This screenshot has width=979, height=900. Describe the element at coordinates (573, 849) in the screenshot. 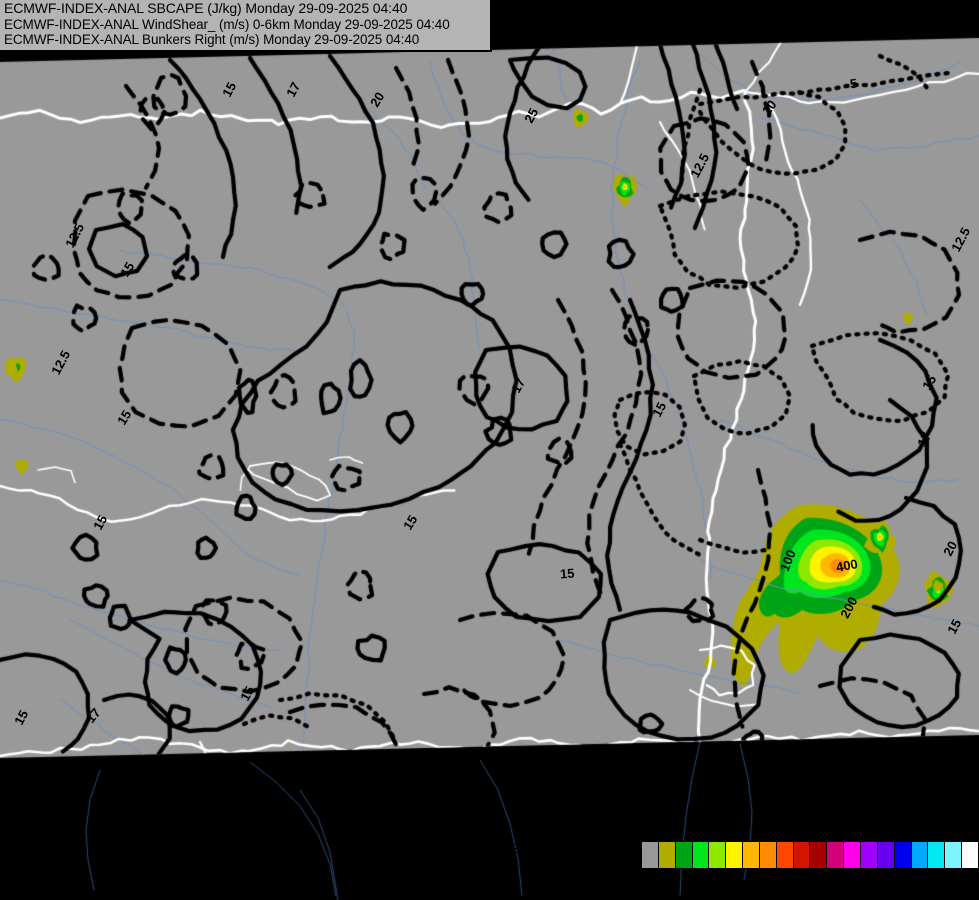

I see `legend-caption-model: ECMWF-INDEX-ANAL` at that location.